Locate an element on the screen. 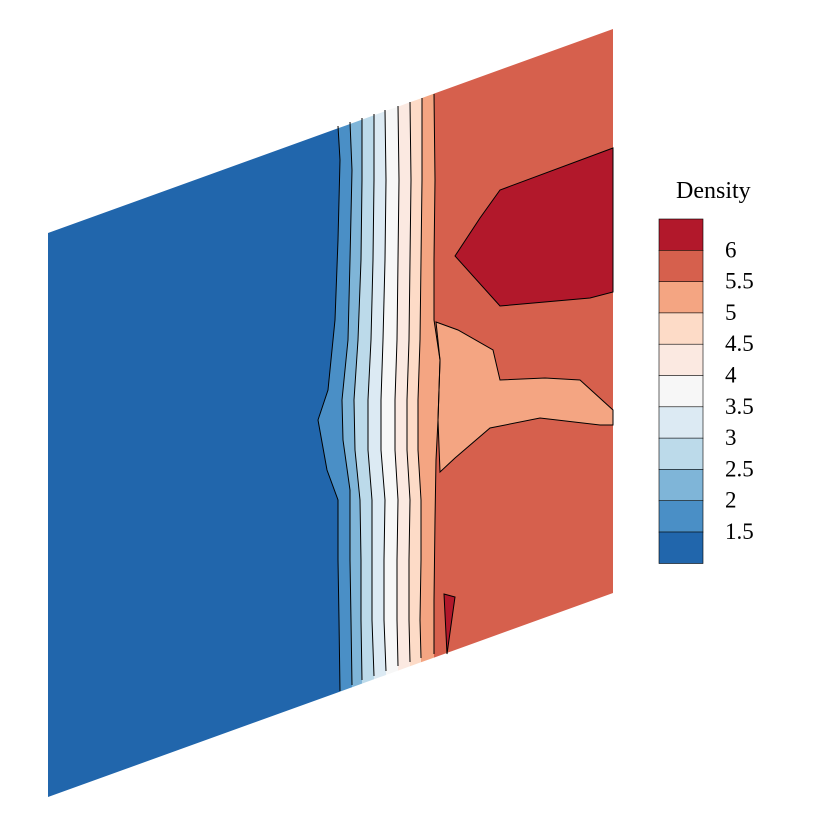 The image size is (830, 830). legend-label: 4 is located at coordinates (731, 375).